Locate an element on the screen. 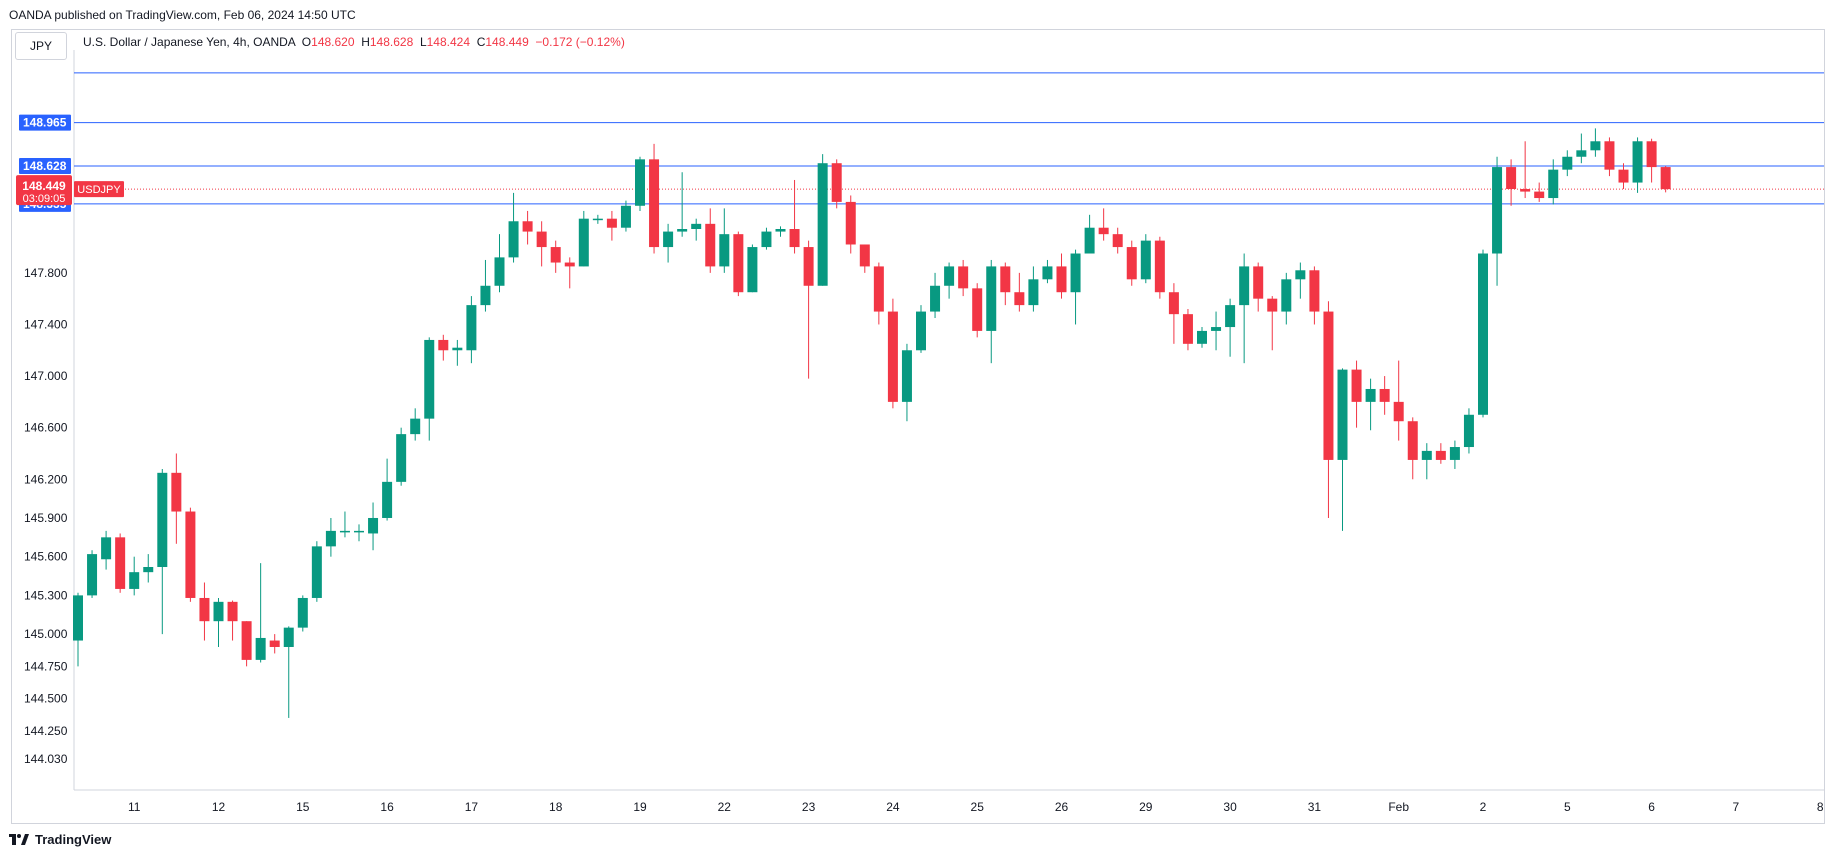 The image size is (1835, 857). tradingview-logo-icon is located at coordinates (19, 839).